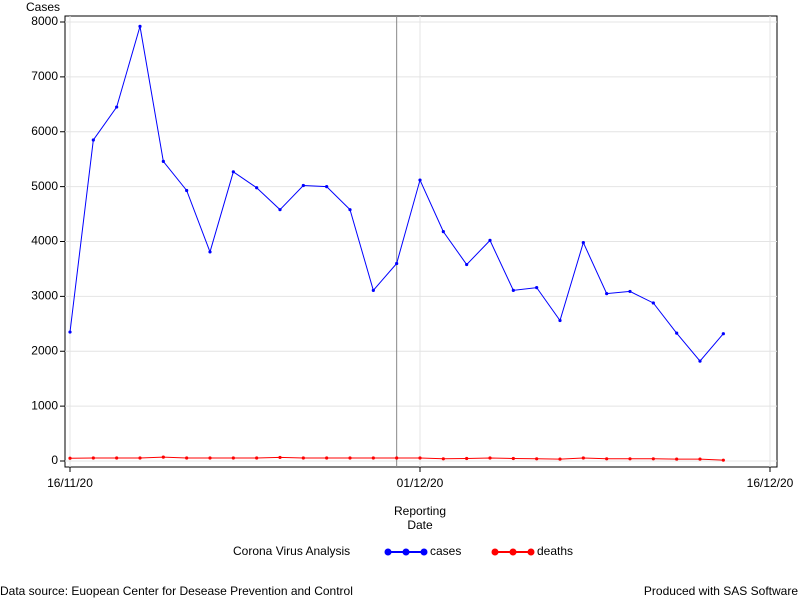 This screenshot has height=600, width=800. I want to click on y-tick-label: 7000, so click(44, 76).